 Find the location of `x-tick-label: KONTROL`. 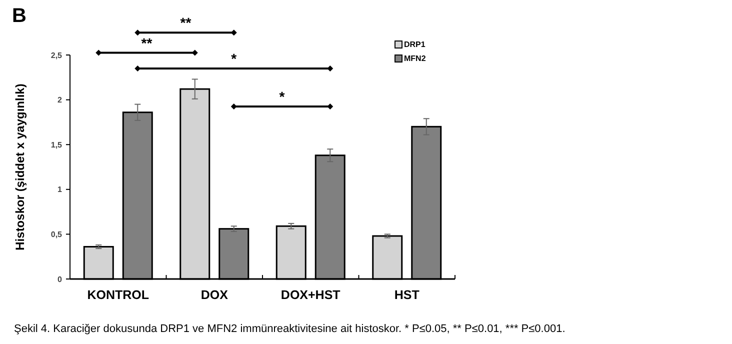

x-tick-label: KONTROL is located at coordinates (118, 295).